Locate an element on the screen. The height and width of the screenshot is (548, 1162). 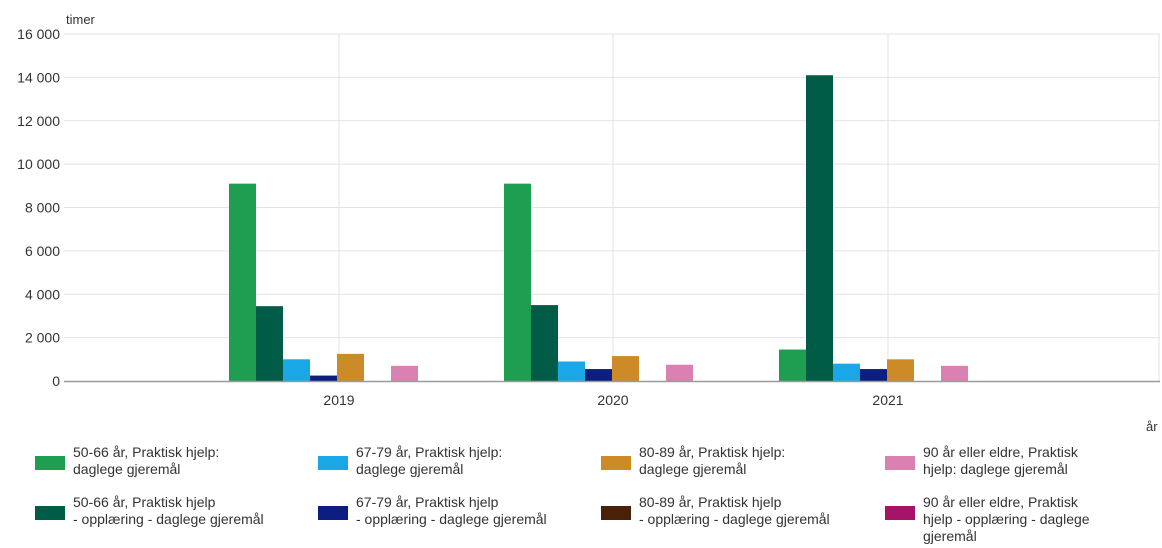
x-axis-title: år is located at coordinates (1152, 426).